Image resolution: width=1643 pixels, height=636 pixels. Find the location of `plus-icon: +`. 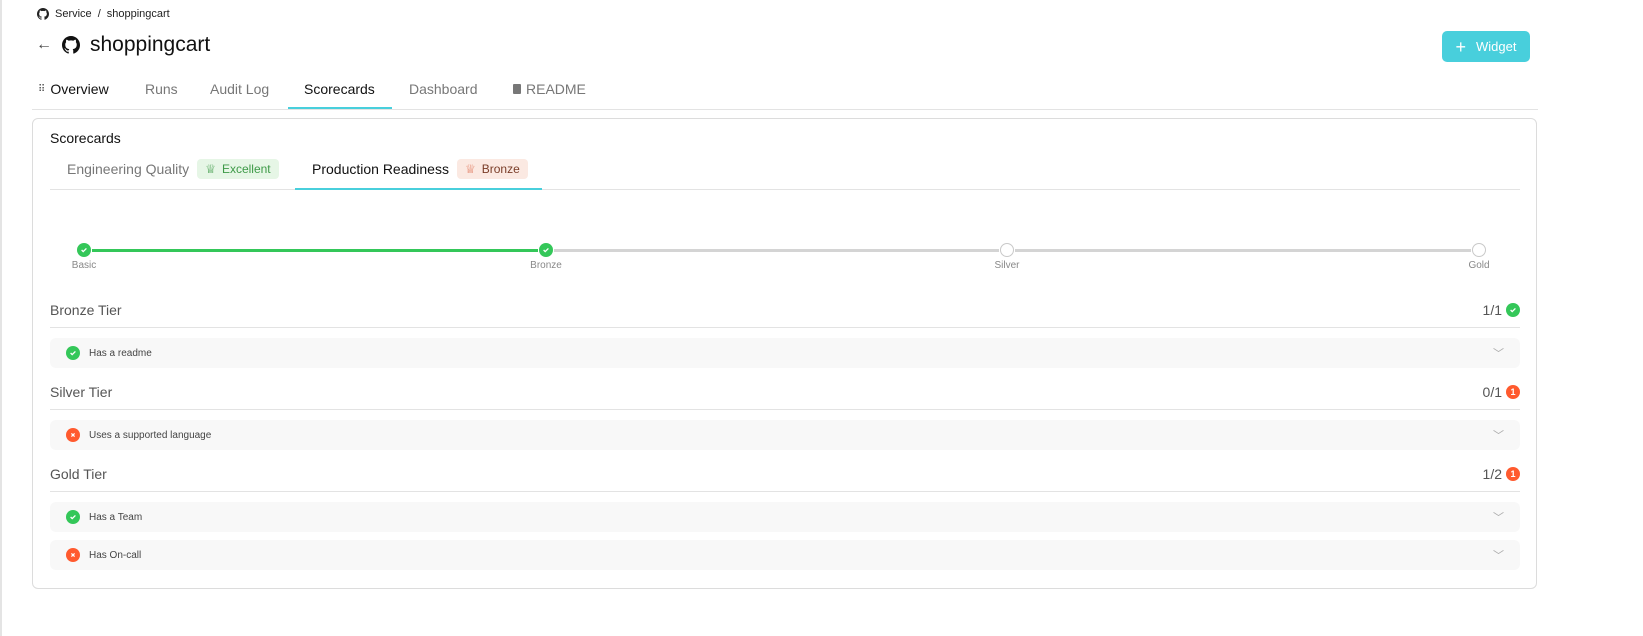

plus-icon: + is located at coordinates (1461, 46).